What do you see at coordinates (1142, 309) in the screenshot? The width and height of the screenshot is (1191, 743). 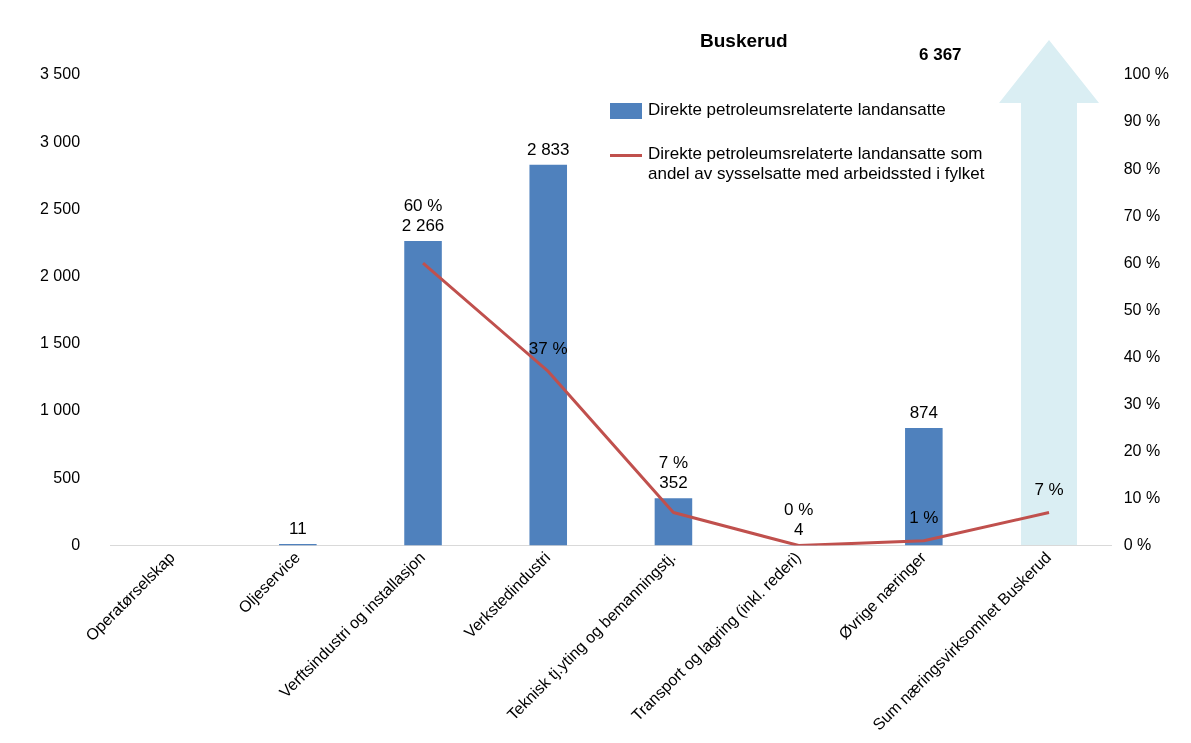 I see `y2-tick-label: 50 %` at bounding box center [1142, 309].